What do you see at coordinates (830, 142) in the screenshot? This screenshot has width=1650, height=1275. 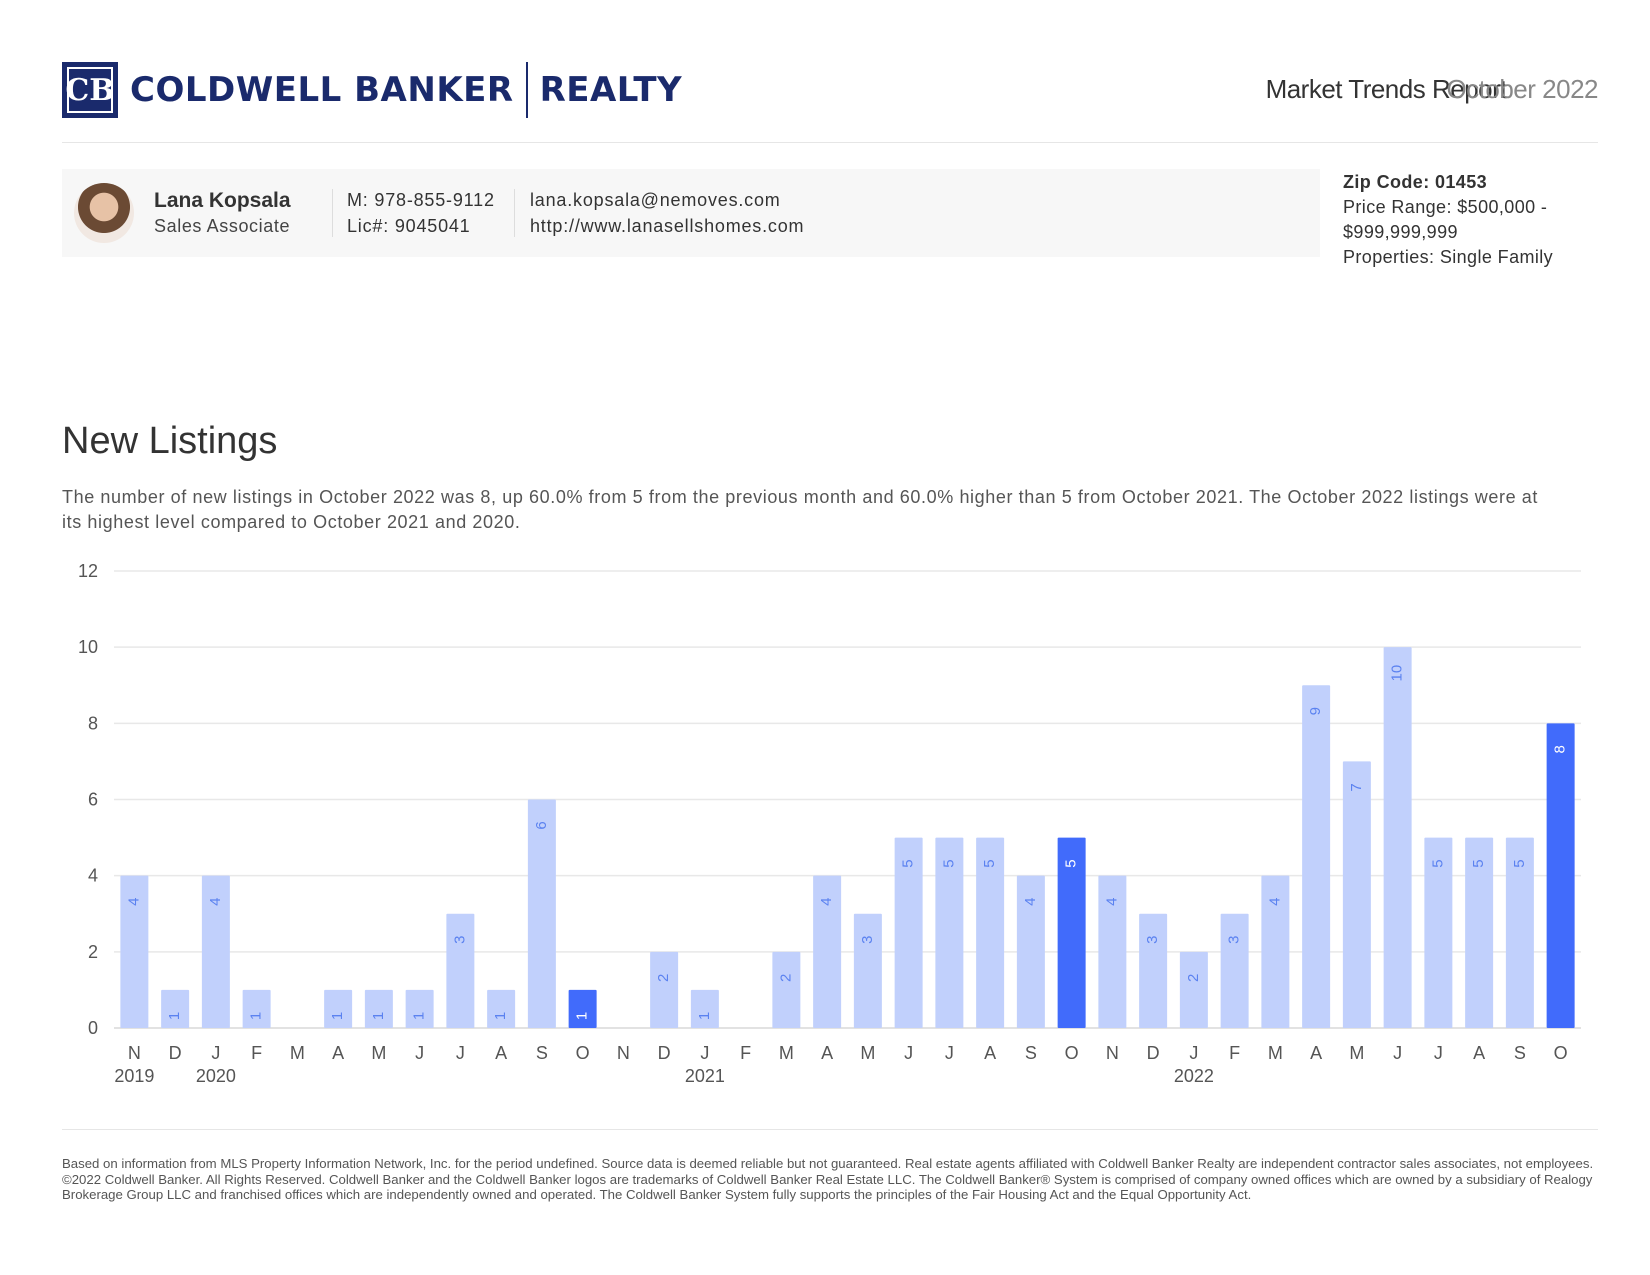 I see `header-divider` at bounding box center [830, 142].